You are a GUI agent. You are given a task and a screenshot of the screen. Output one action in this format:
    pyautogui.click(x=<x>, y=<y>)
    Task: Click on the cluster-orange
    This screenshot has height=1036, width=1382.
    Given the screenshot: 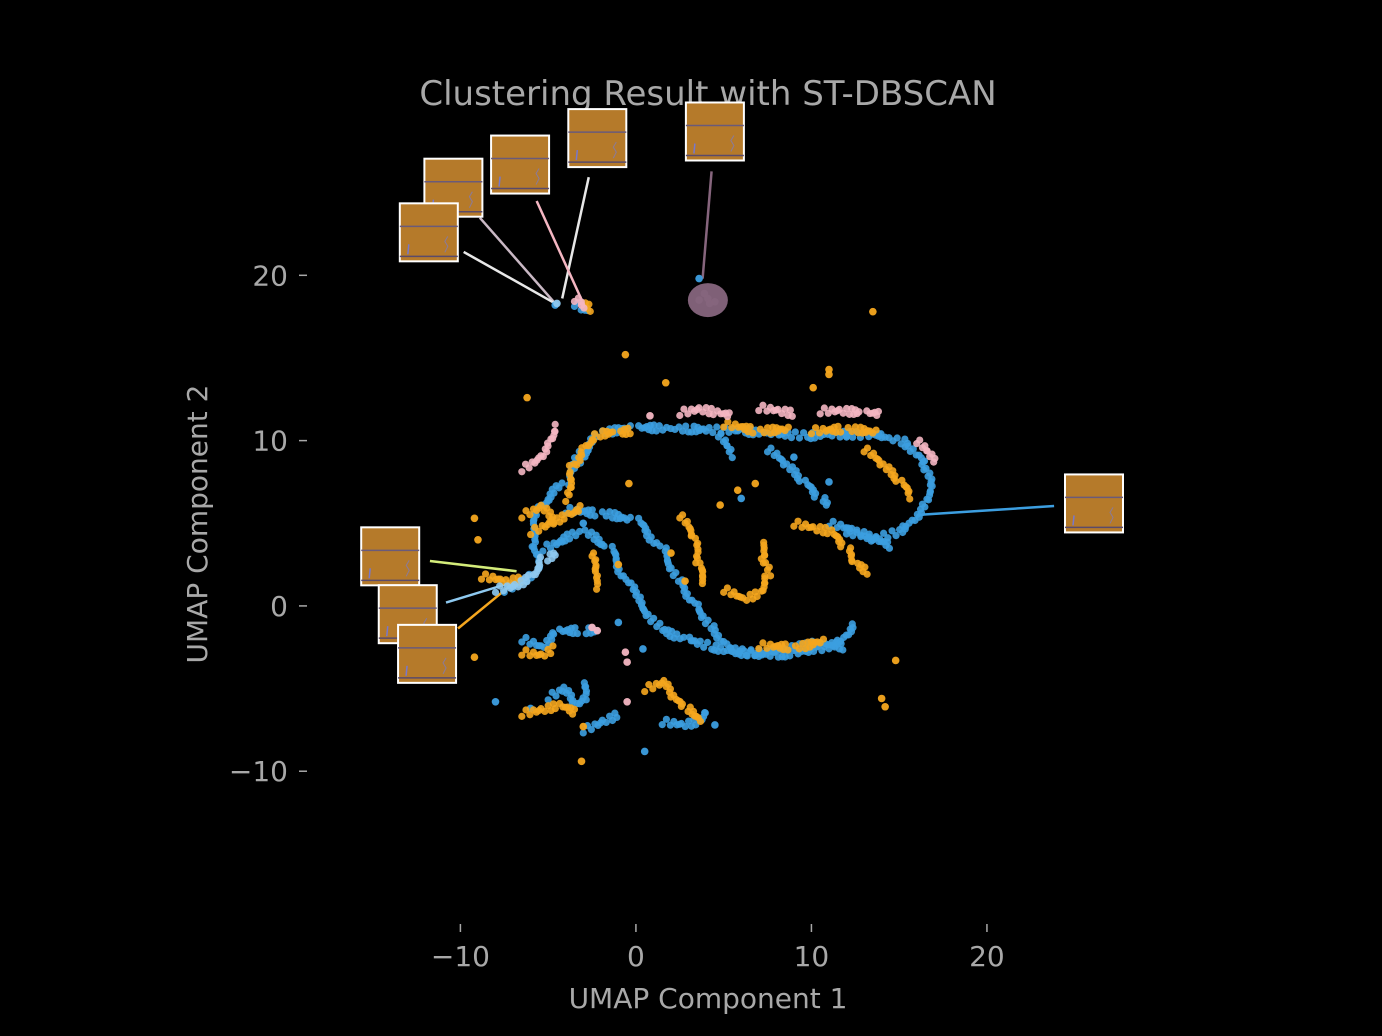 What is the action you would take?
    pyautogui.click(x=692, y=532)
    